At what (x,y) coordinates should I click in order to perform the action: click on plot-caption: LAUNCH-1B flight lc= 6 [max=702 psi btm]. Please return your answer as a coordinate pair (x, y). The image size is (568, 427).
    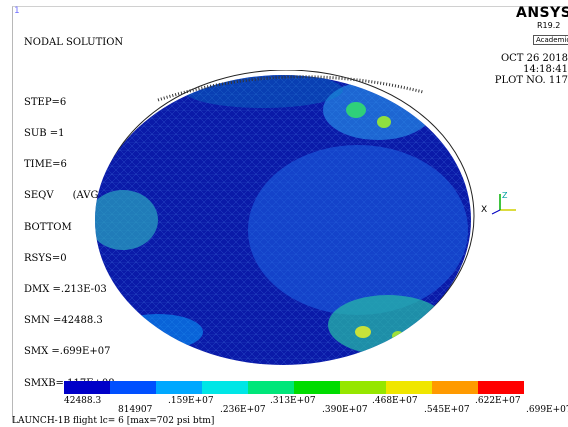
    Looking at the image, I should click on (113, 421).